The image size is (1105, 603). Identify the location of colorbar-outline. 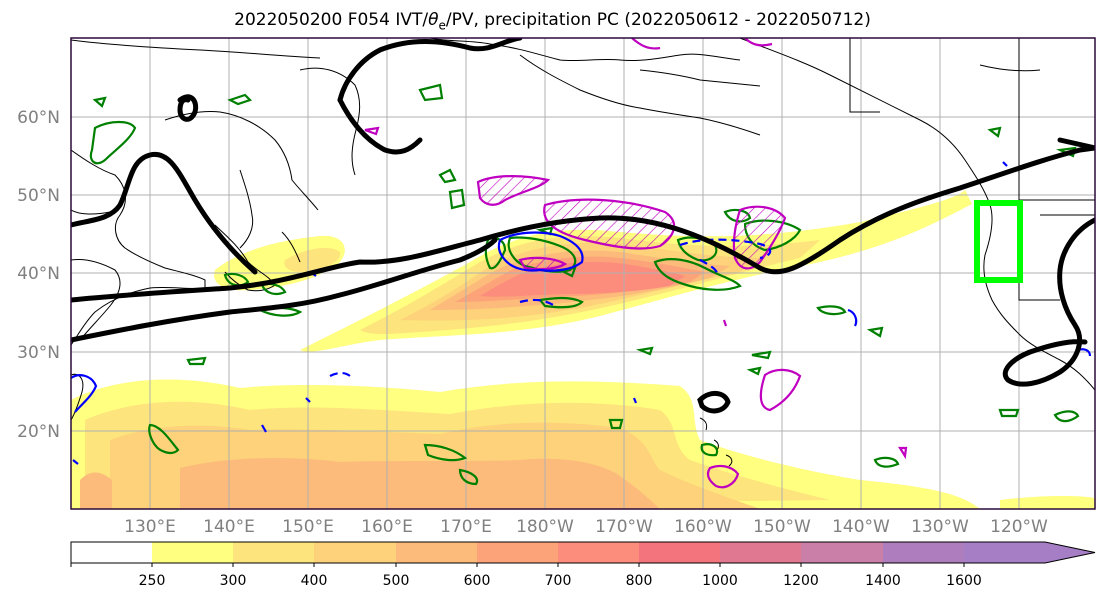
(583, 552).